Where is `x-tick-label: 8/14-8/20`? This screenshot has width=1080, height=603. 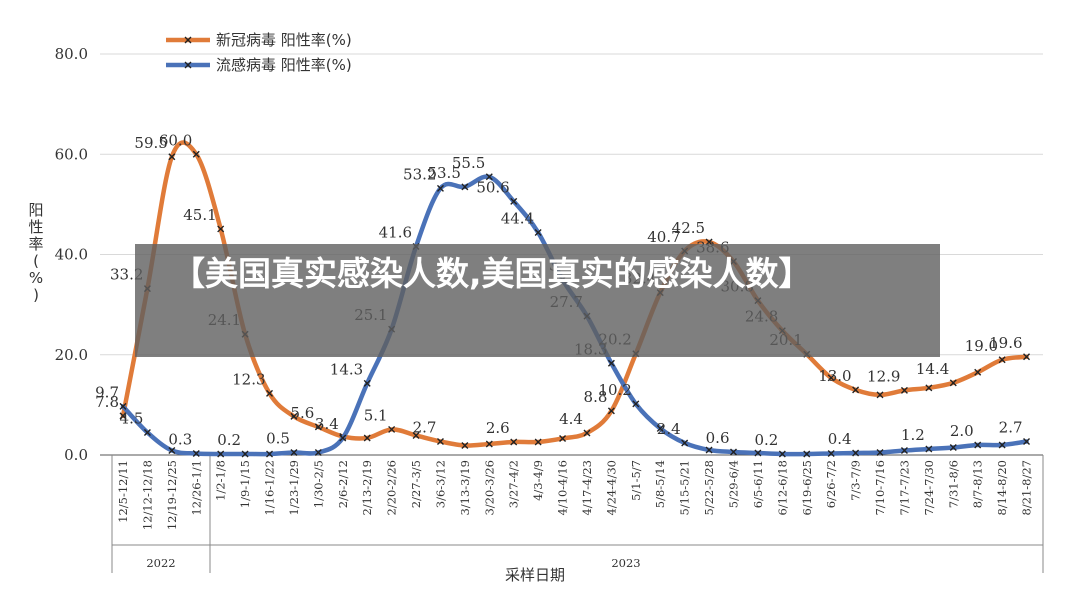
x-tick-label: 8/14-8/20 is located at coordinates (1002, 488).